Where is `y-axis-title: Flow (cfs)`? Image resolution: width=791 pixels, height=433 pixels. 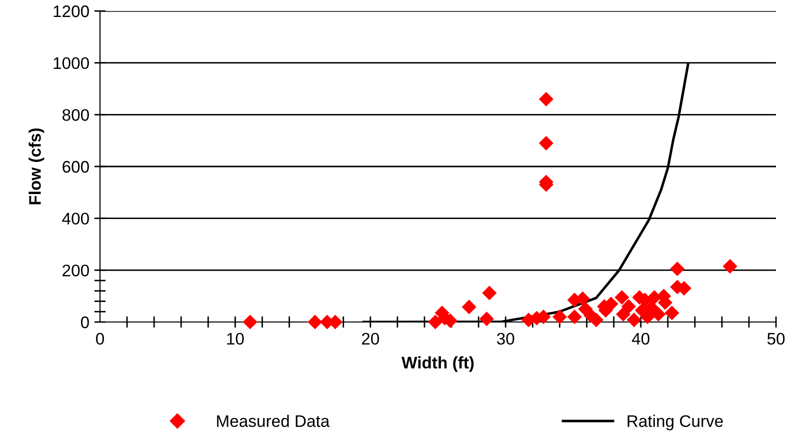
y-axis-title: Flow (cfs) is located at coordinates (36, 166).